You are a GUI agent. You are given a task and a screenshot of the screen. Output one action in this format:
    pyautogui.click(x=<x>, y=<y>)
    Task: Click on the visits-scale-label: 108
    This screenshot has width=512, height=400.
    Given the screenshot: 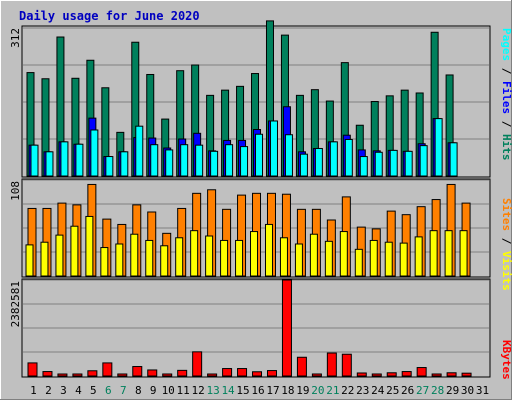 What is the action you would take?
    pyautogui.click(x=15, y=191)
    